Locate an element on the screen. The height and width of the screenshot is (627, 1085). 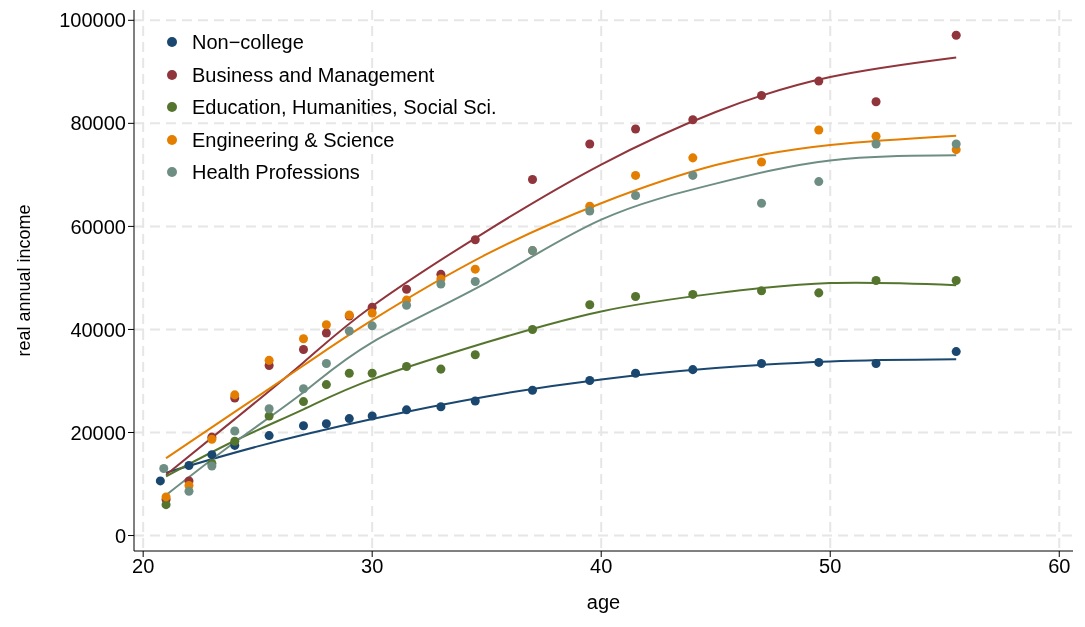
legend-label: Education, Humanities, Social Sci. is located at coordinates (344, 107).